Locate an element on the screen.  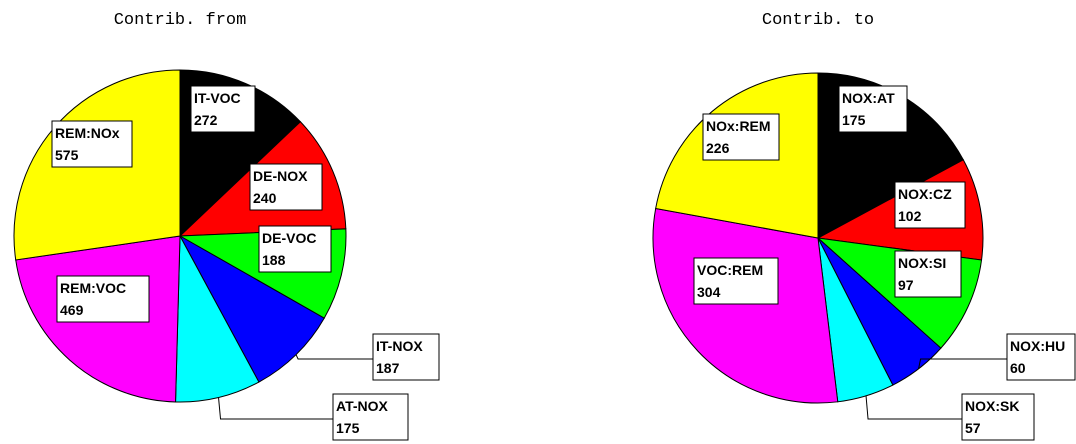
label-value: 469 is located at coordinates (72, 310).